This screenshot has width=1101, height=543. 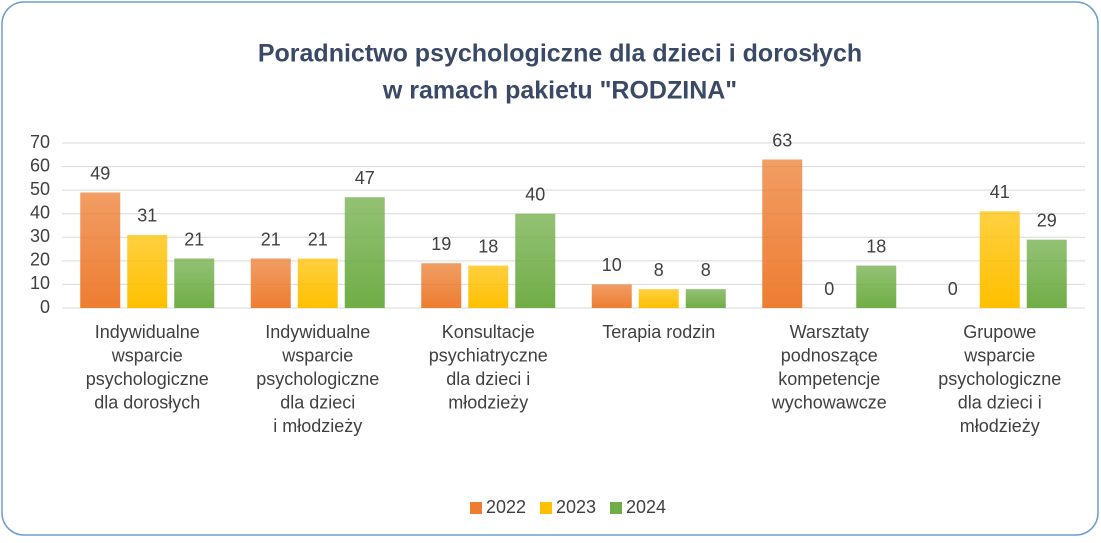 I want to click on legend-label: 2023, so click(x=576, y=507).